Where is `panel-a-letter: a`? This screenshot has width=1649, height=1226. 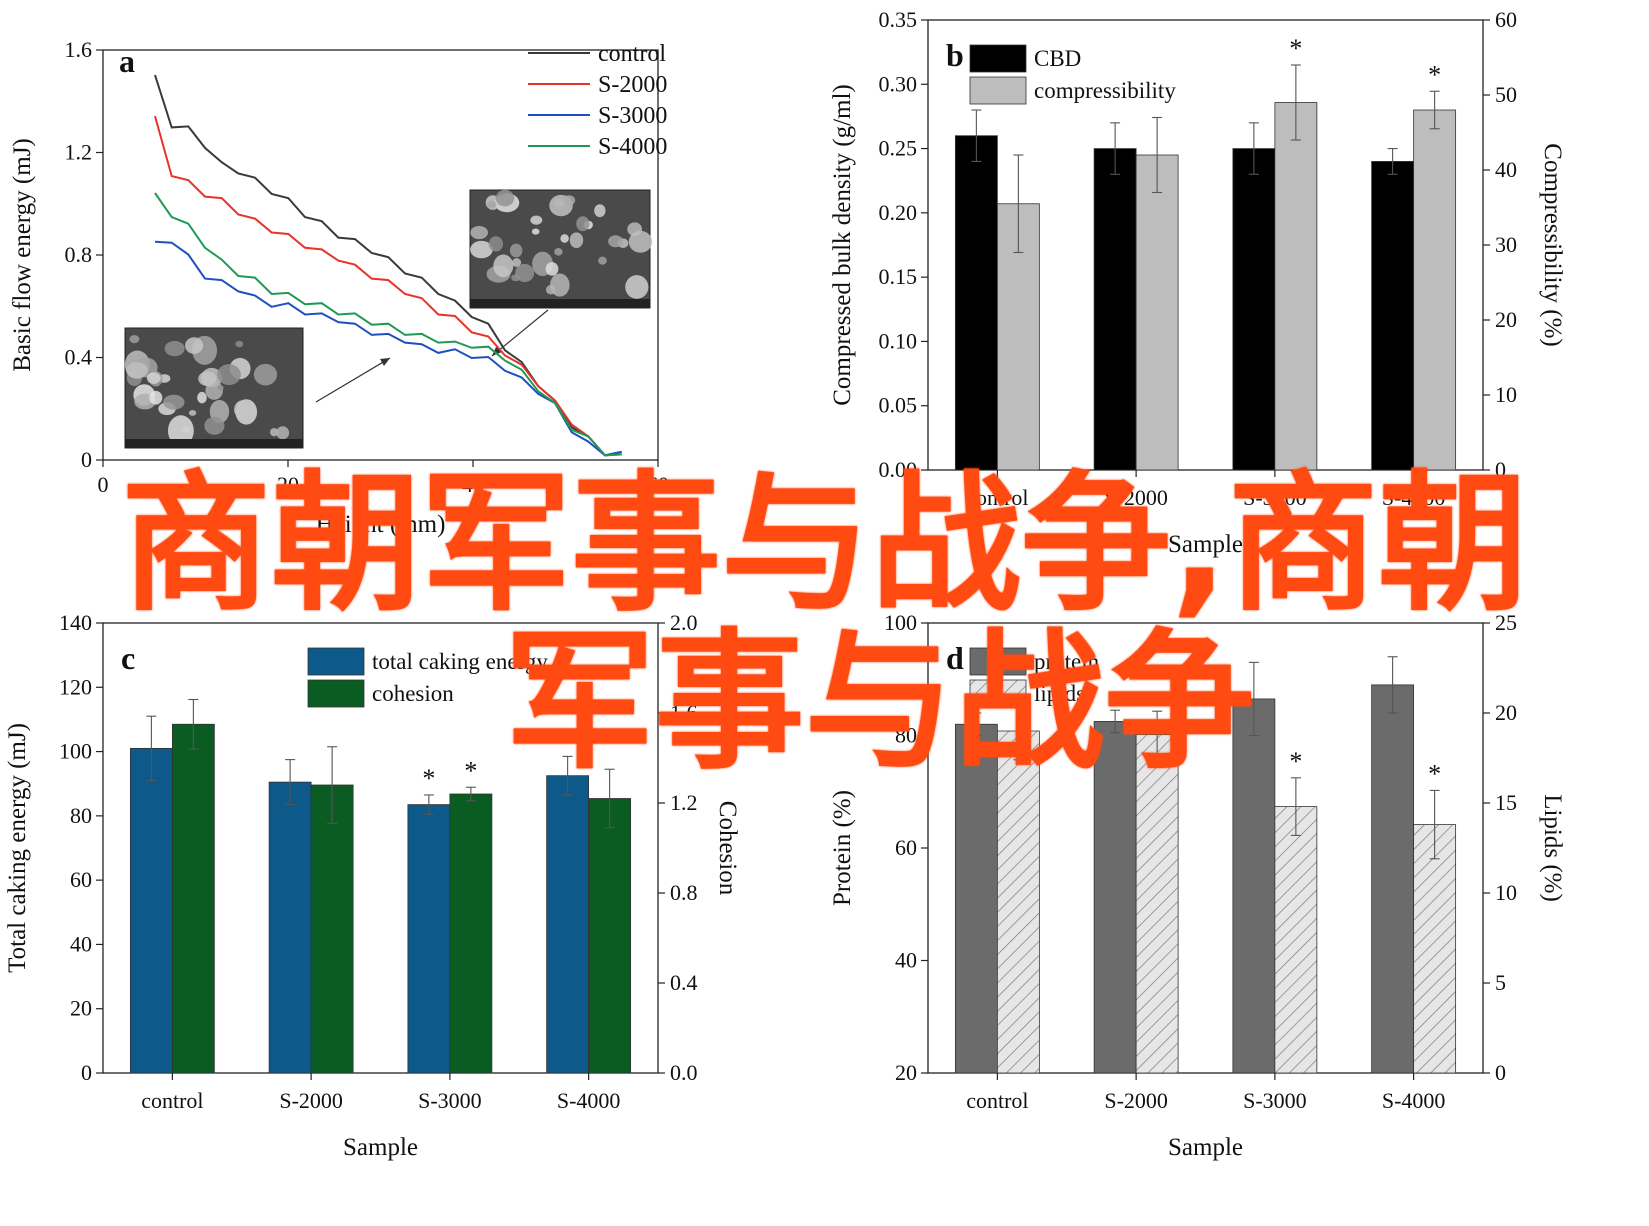 panel-a-letter: a is located at coordinates (127, 61).